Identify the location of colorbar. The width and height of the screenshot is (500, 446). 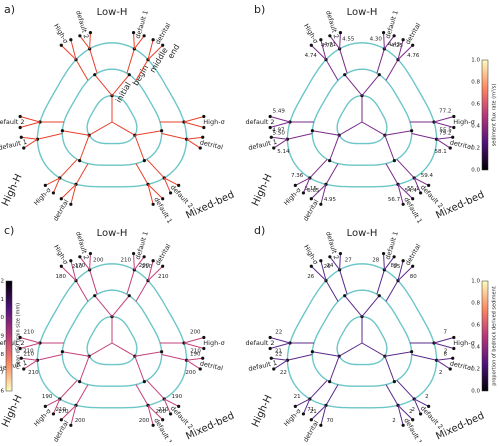
(9, 336).